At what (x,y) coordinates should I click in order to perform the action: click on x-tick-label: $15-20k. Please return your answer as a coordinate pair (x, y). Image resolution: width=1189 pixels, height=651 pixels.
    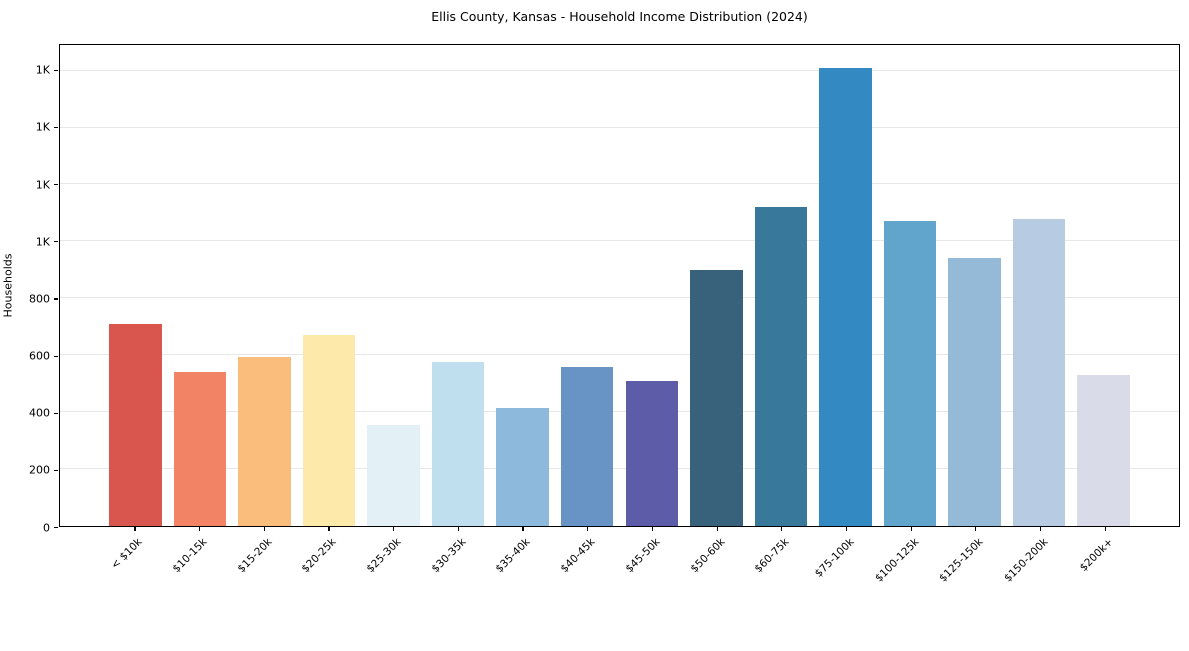
    Looking at the image, I should click on (255, 556).